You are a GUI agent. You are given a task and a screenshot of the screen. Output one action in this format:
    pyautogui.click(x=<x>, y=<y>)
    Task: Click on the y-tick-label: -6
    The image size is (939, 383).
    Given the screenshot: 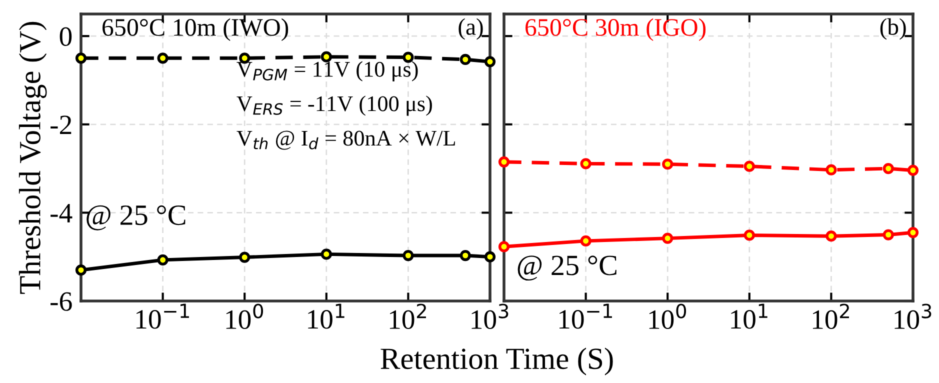 What is the action you would take?
    pyautogui.click(x=61, y=301)
    